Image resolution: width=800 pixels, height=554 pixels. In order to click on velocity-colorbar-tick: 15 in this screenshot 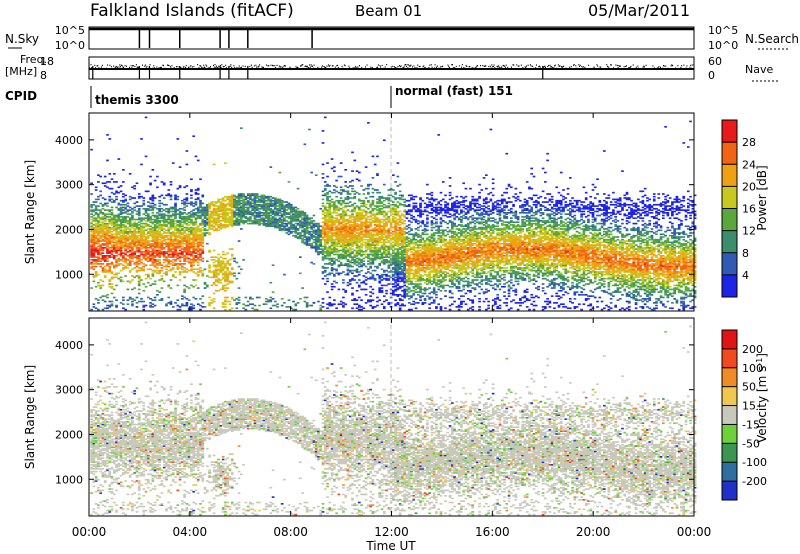, I will do `click(749, 406)`.